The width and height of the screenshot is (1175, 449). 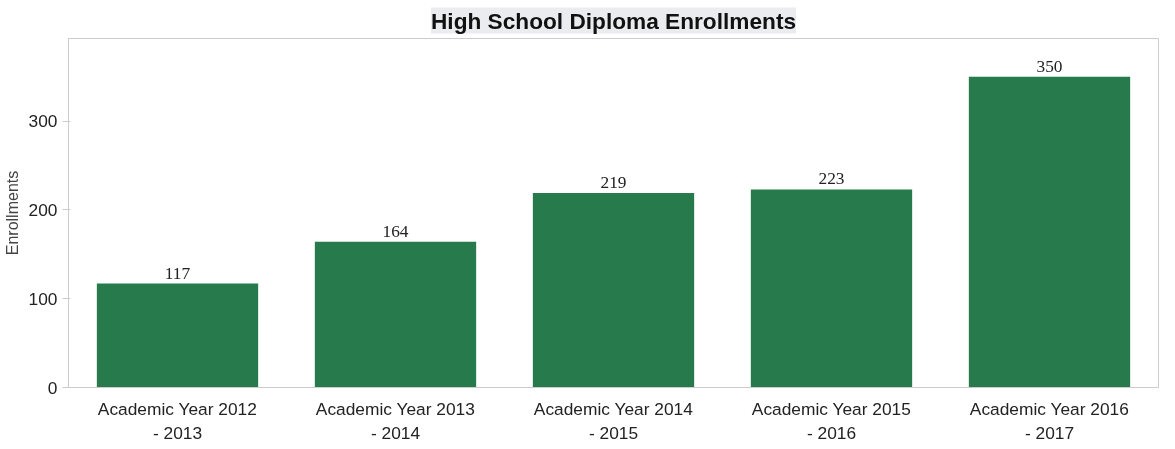 What do you see at coordinates (395, 420) in the screenshot?
I see `x-tick-label: Academic Year 2013 - 2014` at bounding box center [395, 420].